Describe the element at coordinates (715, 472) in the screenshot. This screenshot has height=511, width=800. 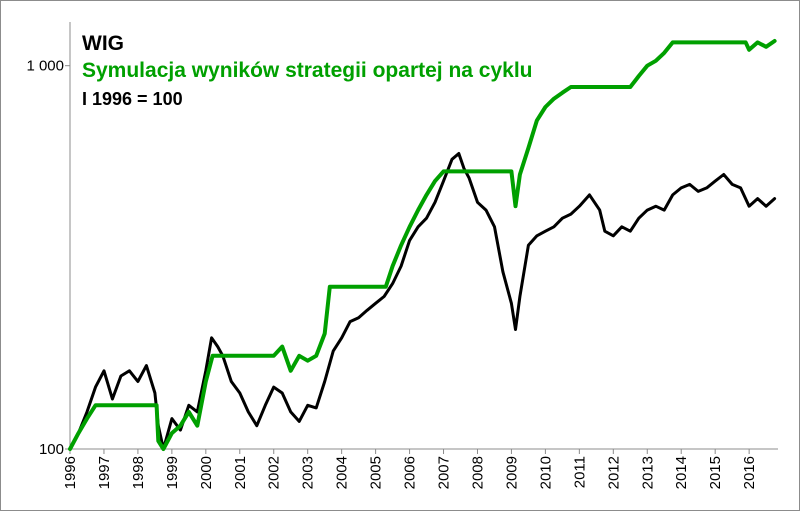
I see `x-tick-label: 2015` at that location.